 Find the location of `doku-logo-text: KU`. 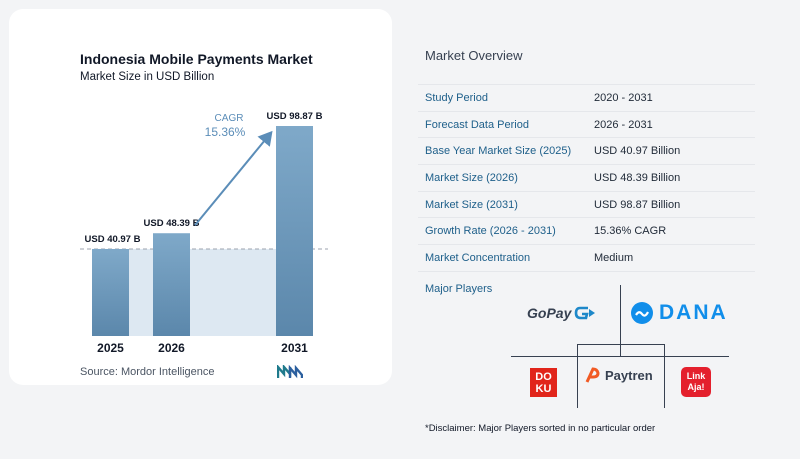

doku-logo-text: KU is located at coordinates (543, 388).